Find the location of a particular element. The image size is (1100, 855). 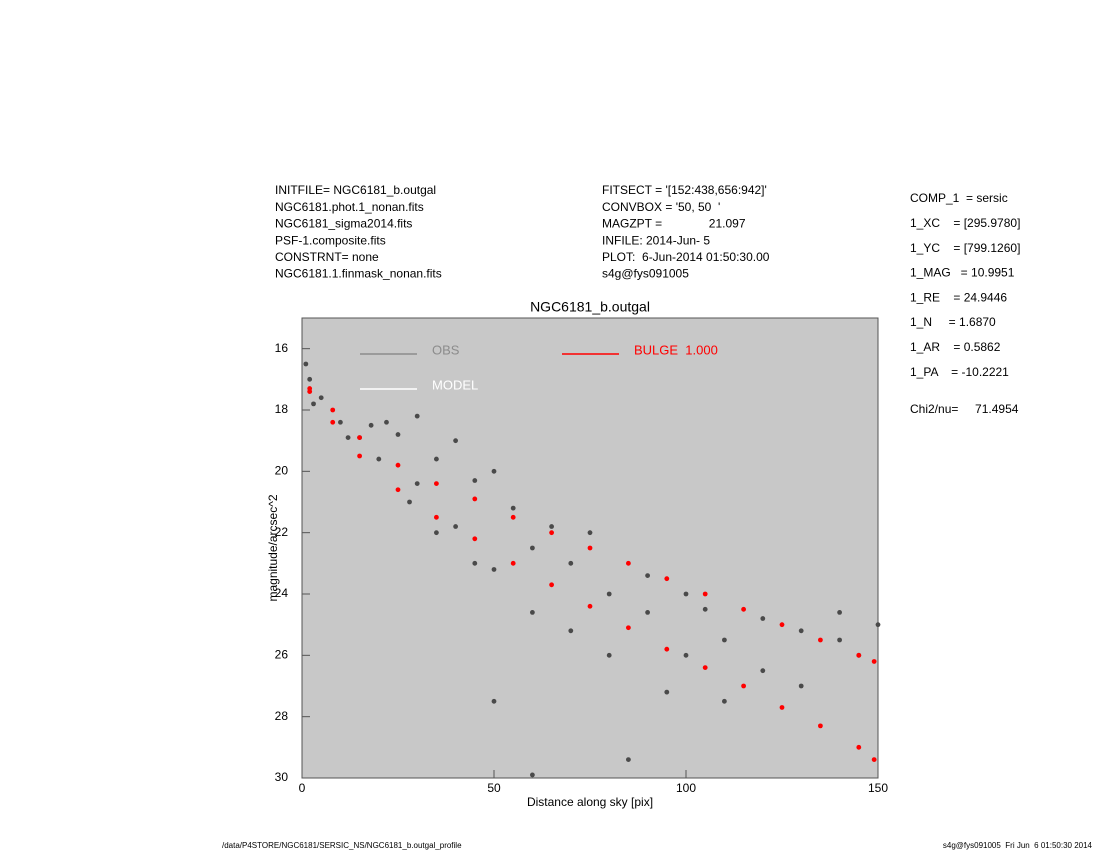

y-tick-label: 28 is located at coordinates (282, 716).